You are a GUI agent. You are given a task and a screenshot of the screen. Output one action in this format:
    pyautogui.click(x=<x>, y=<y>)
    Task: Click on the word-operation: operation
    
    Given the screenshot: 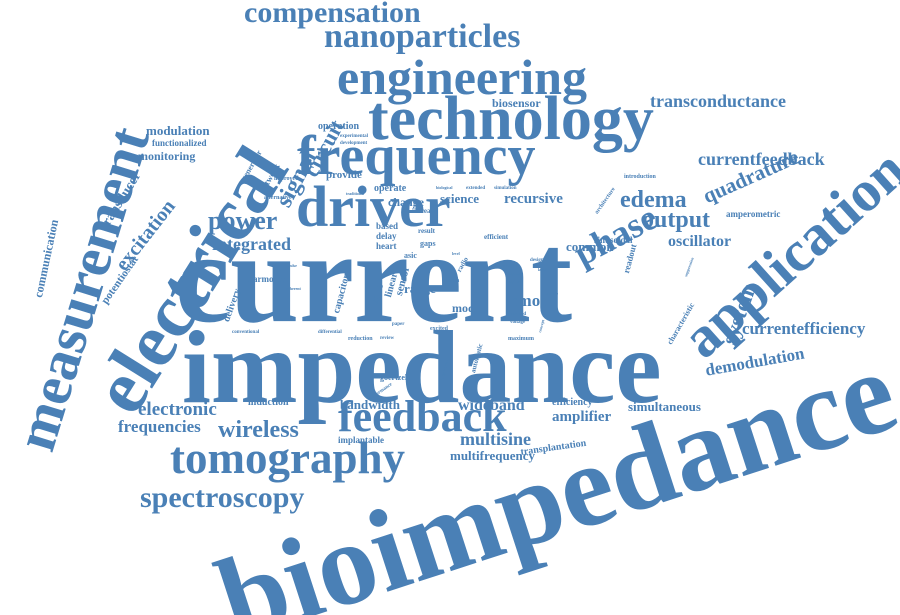 What is the action you would take?
    pyautogui.click(x=338, y=127)
    